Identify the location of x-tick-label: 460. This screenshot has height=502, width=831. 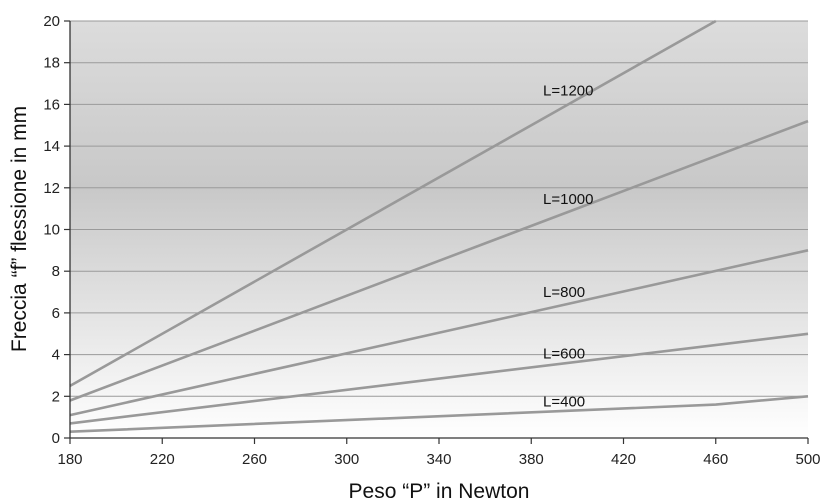
(715, 459).